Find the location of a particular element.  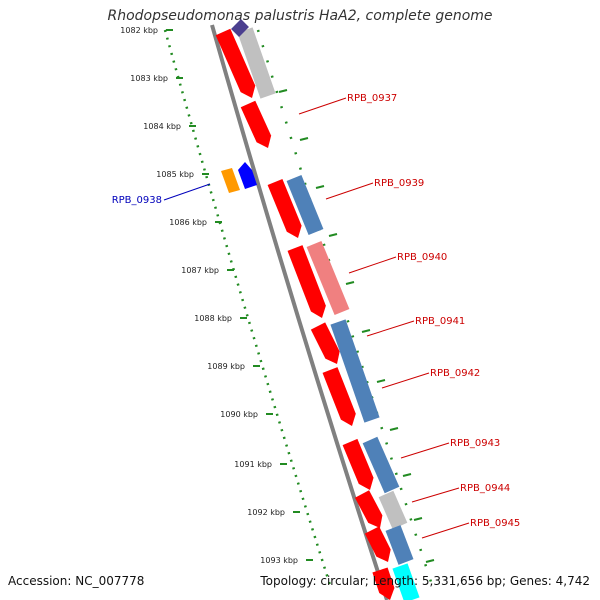

ruler-tick-label: 1093 kbp is located at coordinates (279, 560).